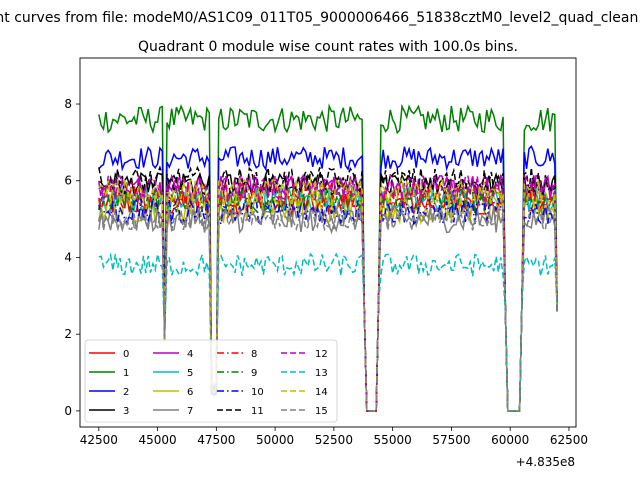  I want to click on x-tick-label: 52500, so click(334, 440).